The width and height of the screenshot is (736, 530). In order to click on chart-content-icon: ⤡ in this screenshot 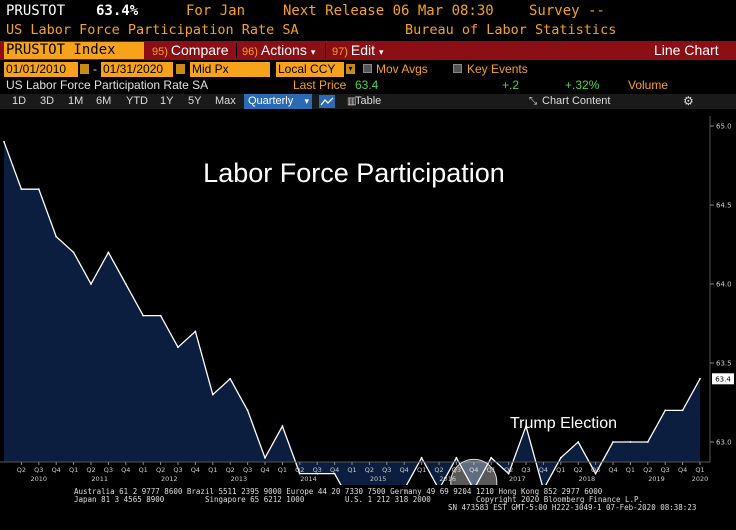, I will do `click(533, 101)`.